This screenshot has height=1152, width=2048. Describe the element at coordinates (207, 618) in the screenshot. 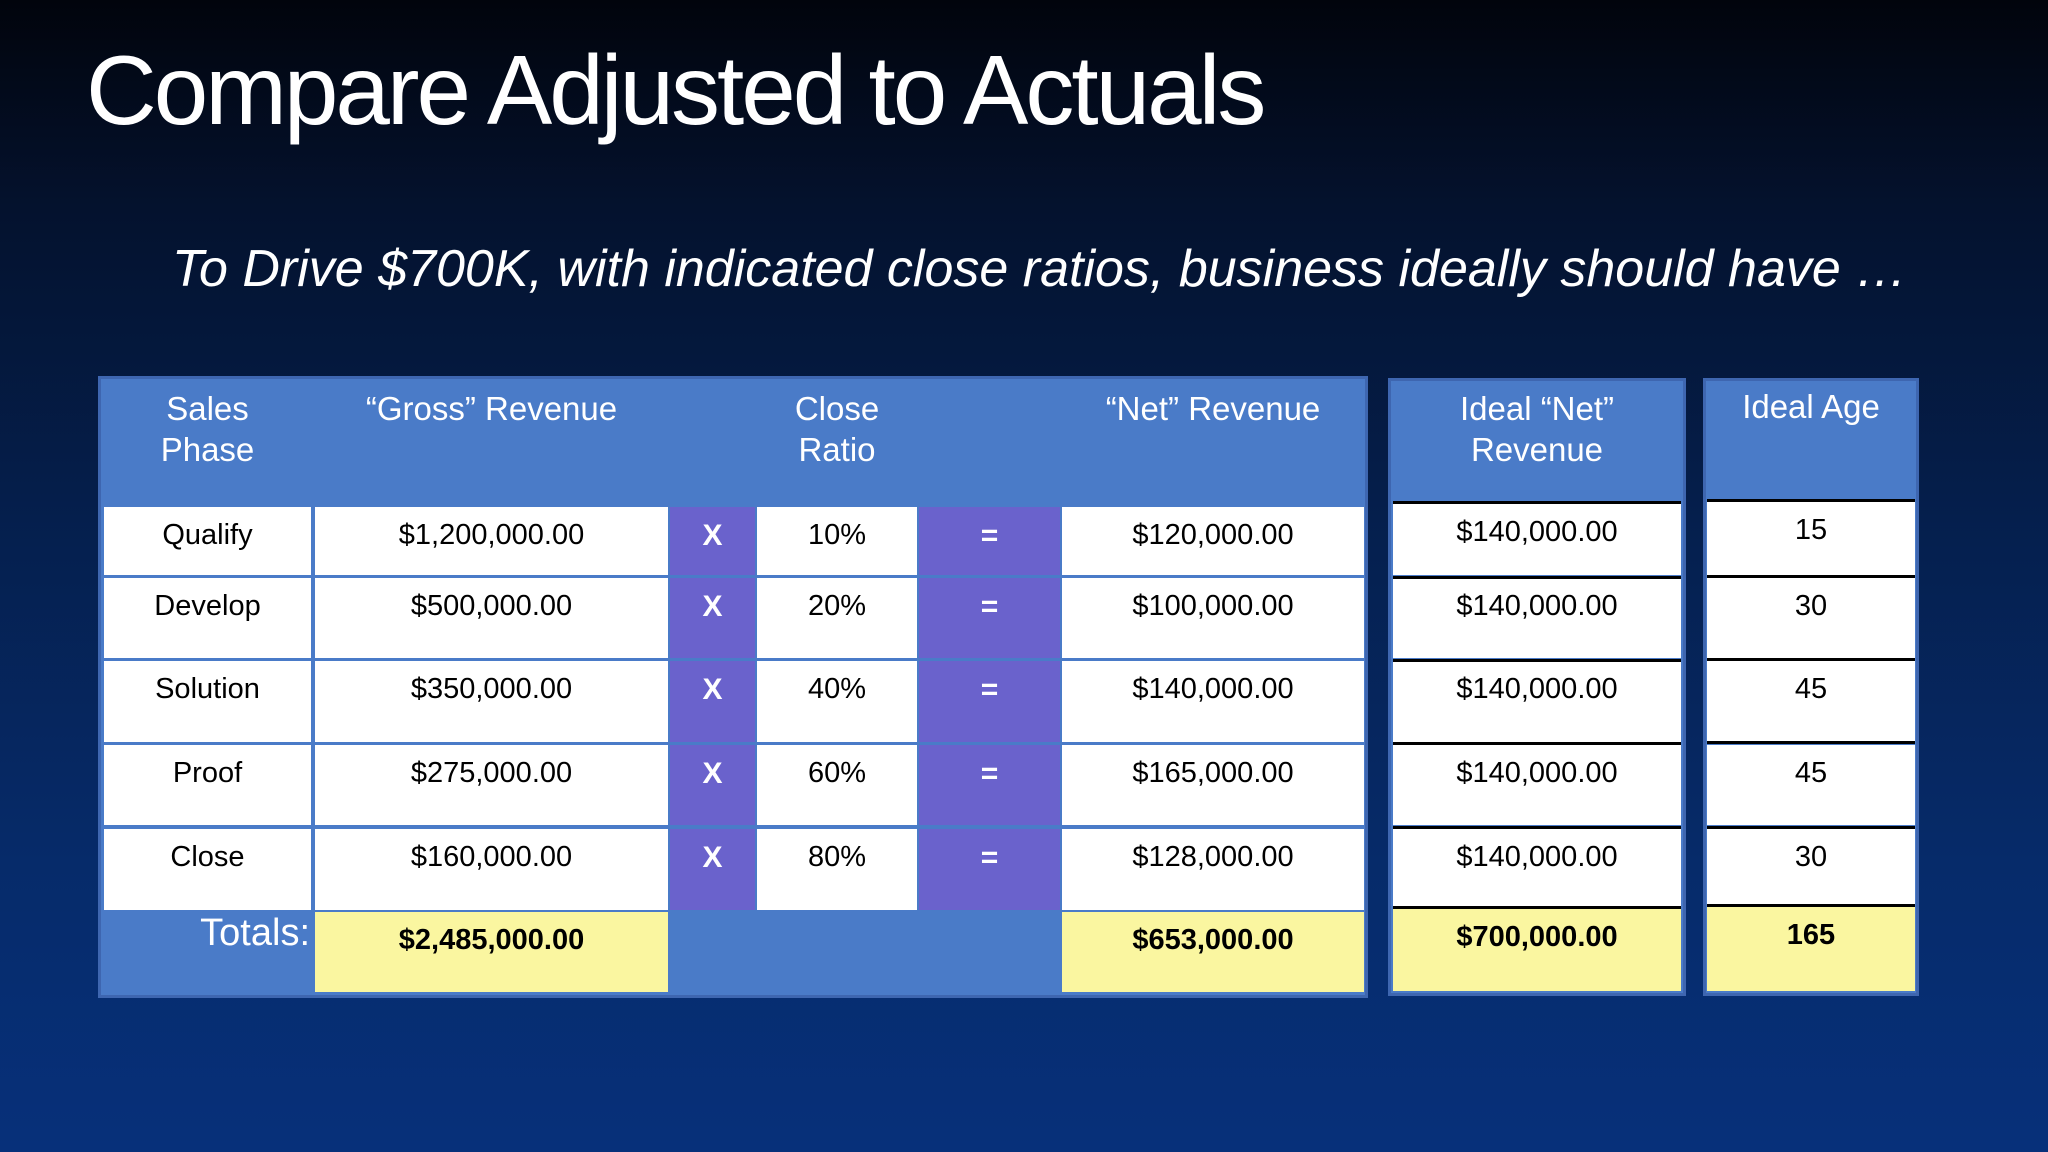

I see `row-2-phase: Develop` at that location.